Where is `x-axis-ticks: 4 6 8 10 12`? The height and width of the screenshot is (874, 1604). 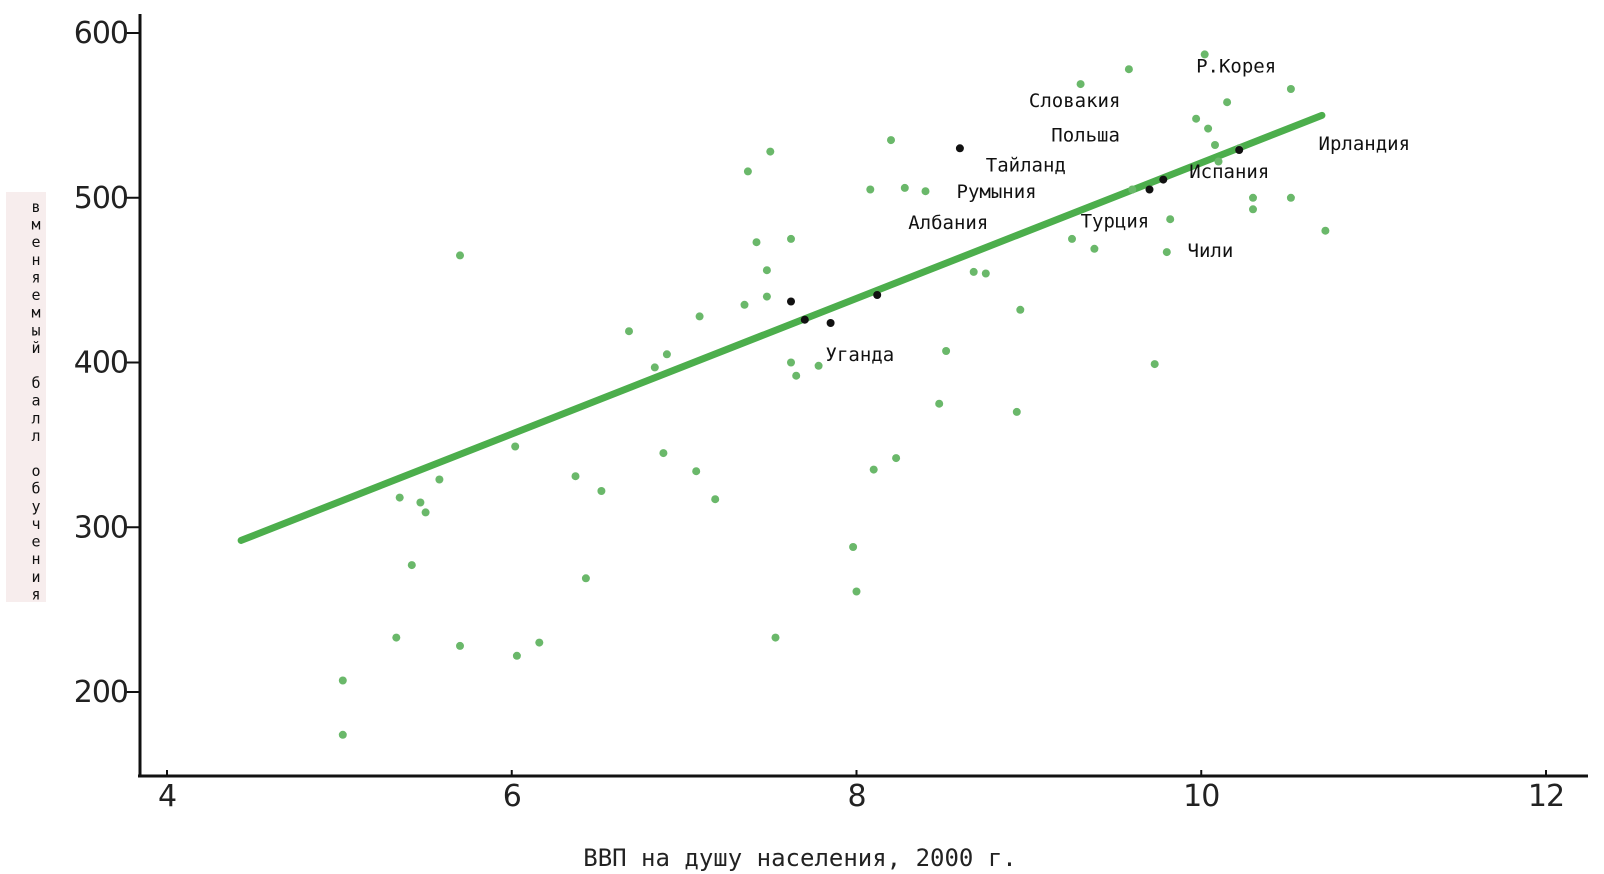 x-axis-ticks: 4 6 8 10 12 is located at coordinates (861, 792).